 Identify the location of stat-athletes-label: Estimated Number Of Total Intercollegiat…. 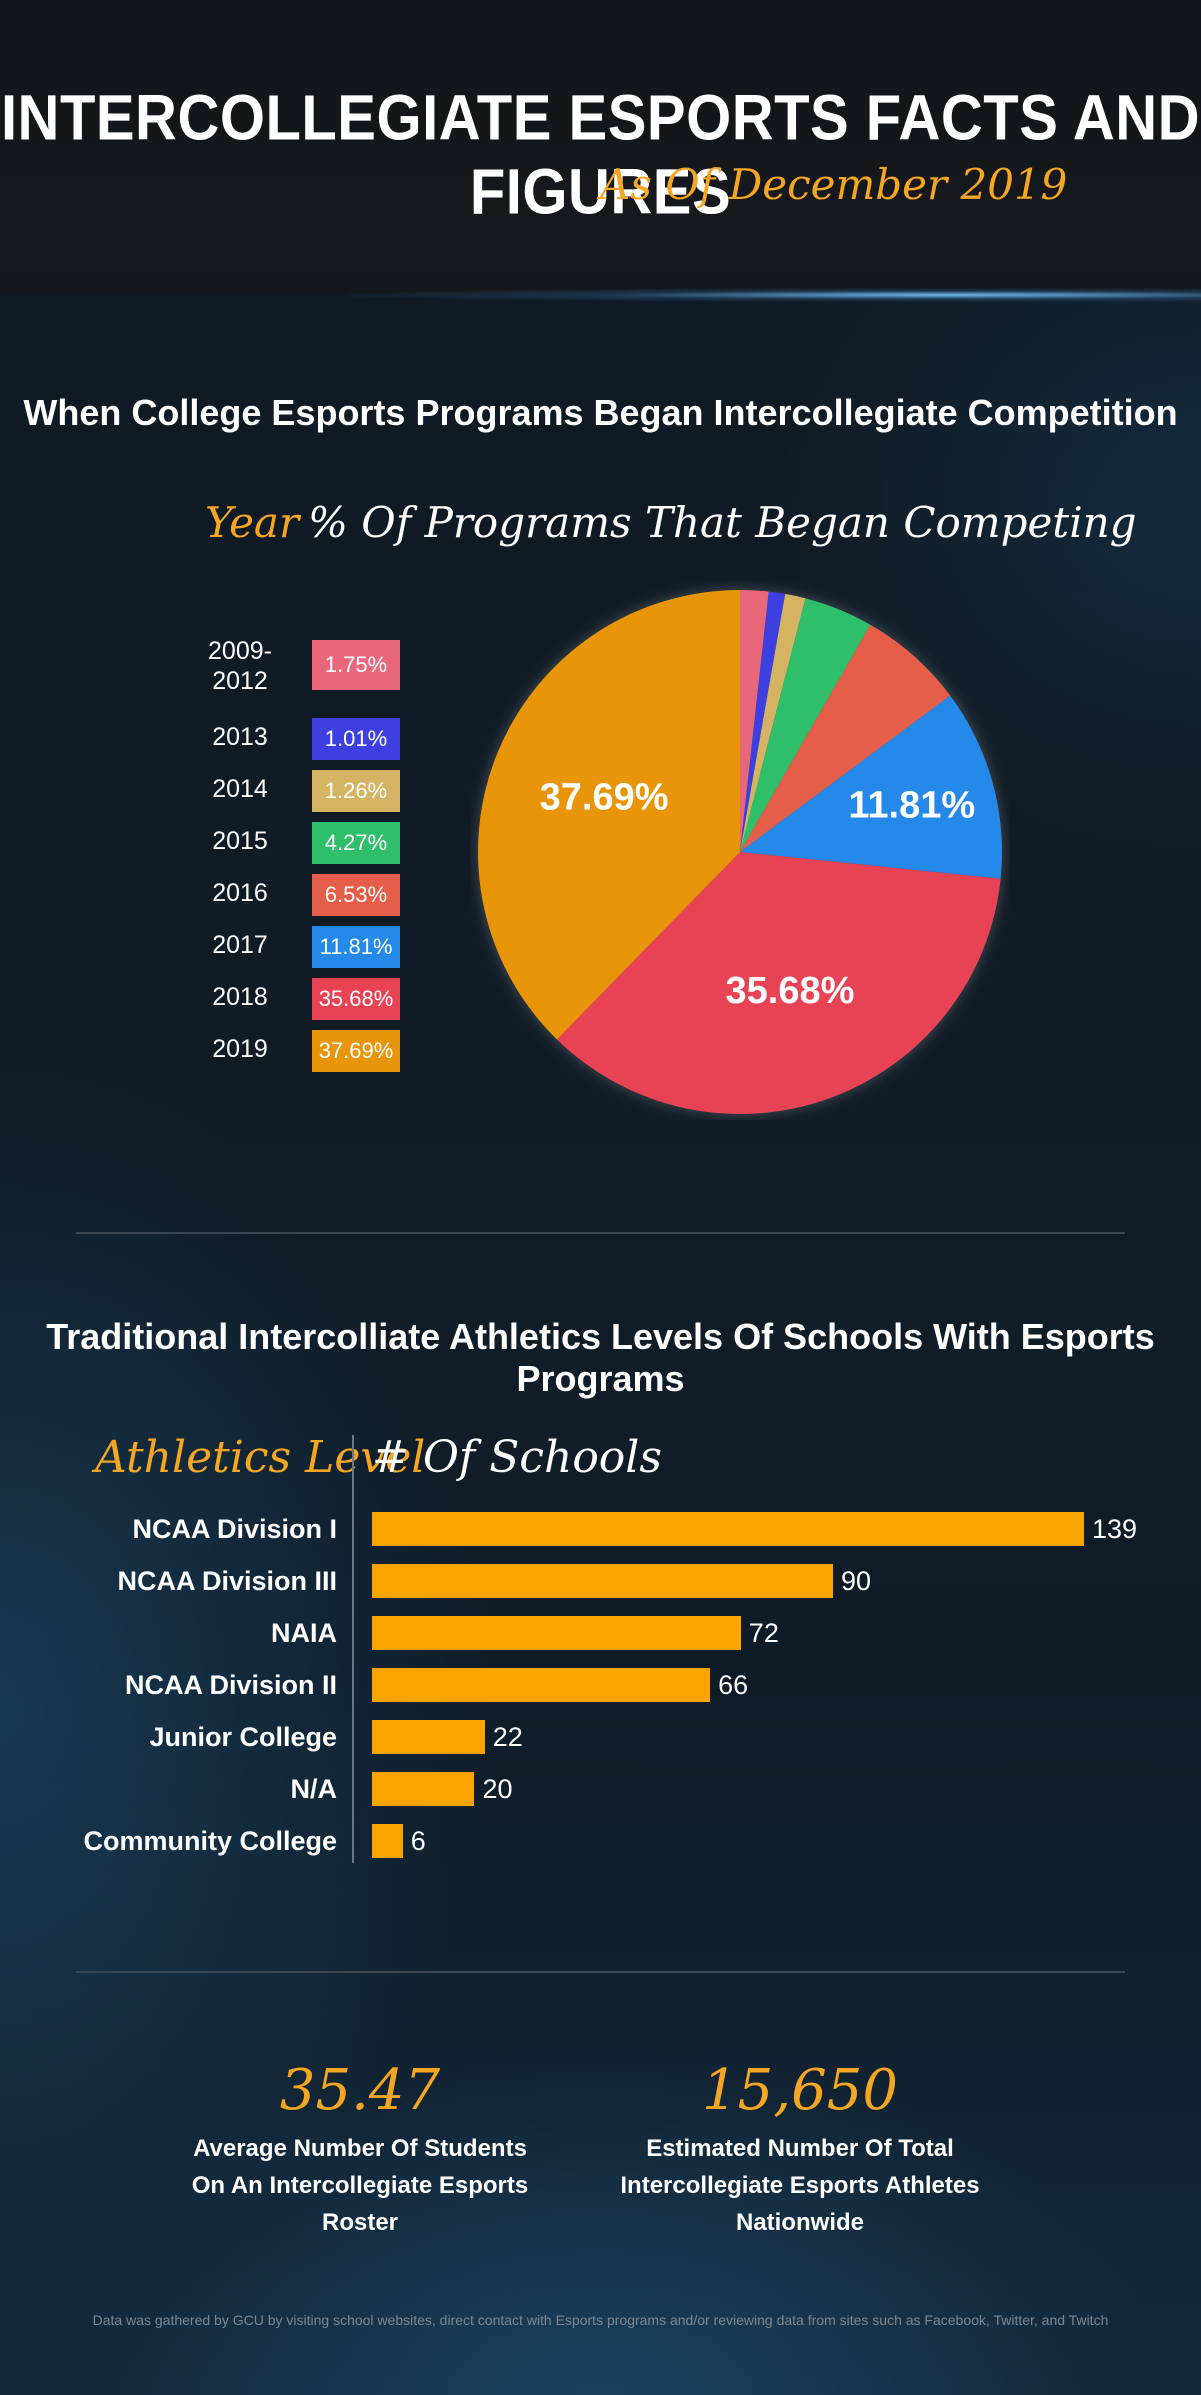
(800, 2185).